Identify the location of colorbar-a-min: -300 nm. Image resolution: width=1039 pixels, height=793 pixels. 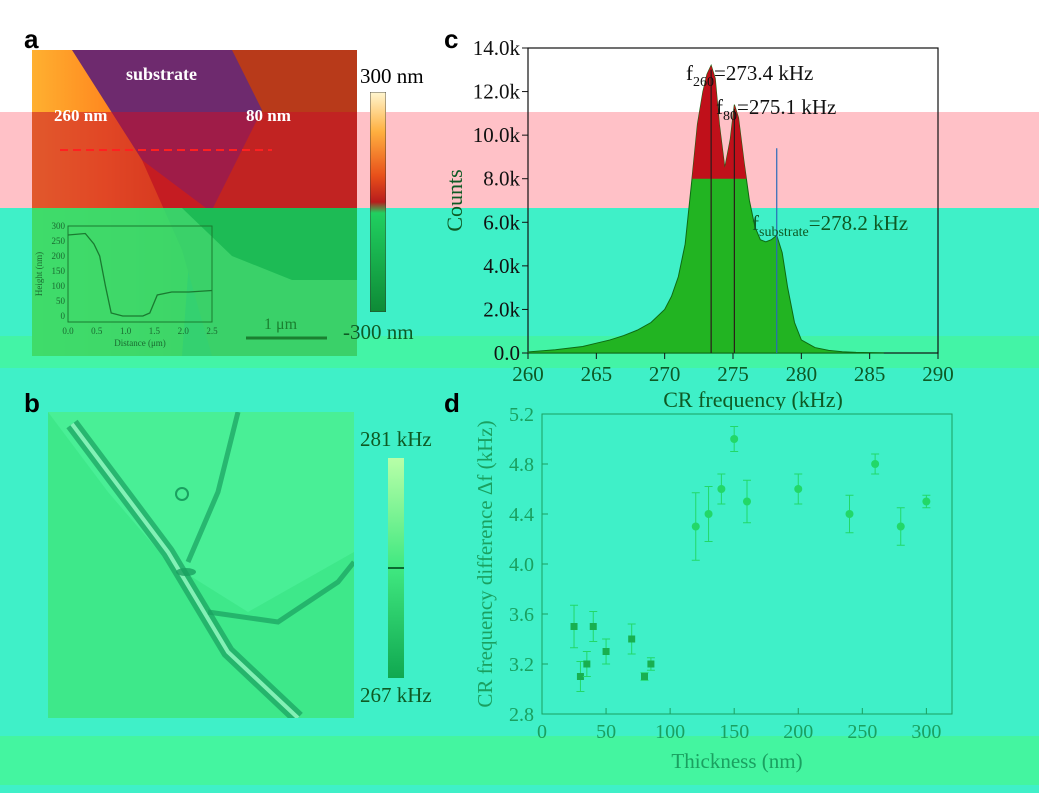
(378, 332).